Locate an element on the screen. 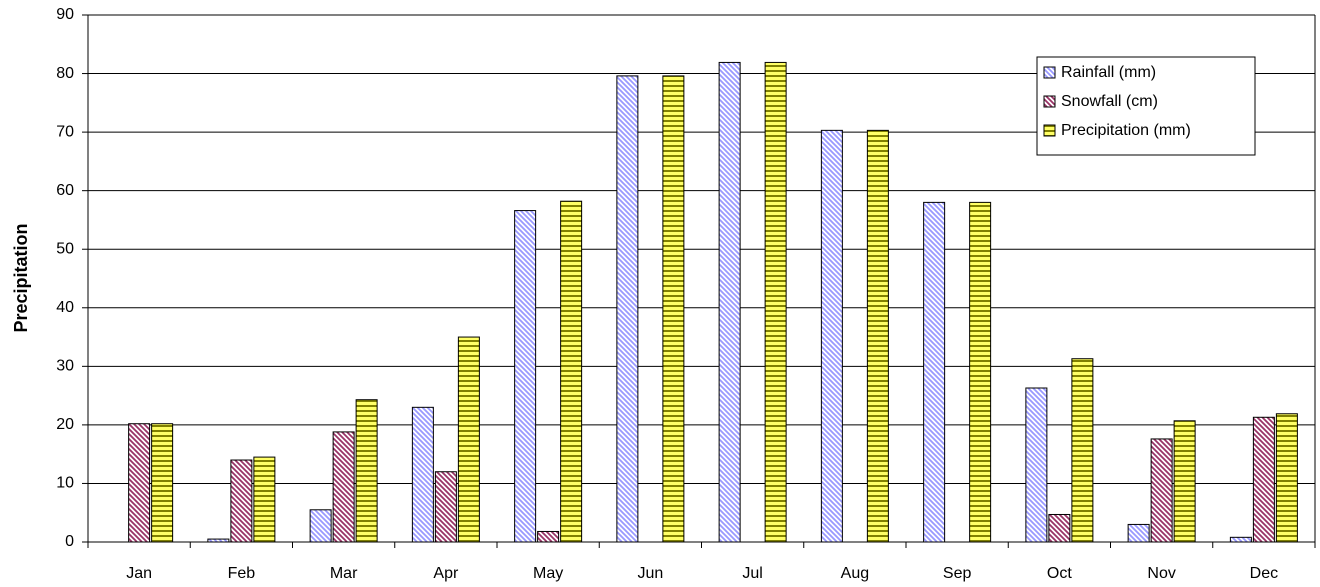 This screenshot has width=1320, height=587. legend-box is located at coordinates (1146, 106).